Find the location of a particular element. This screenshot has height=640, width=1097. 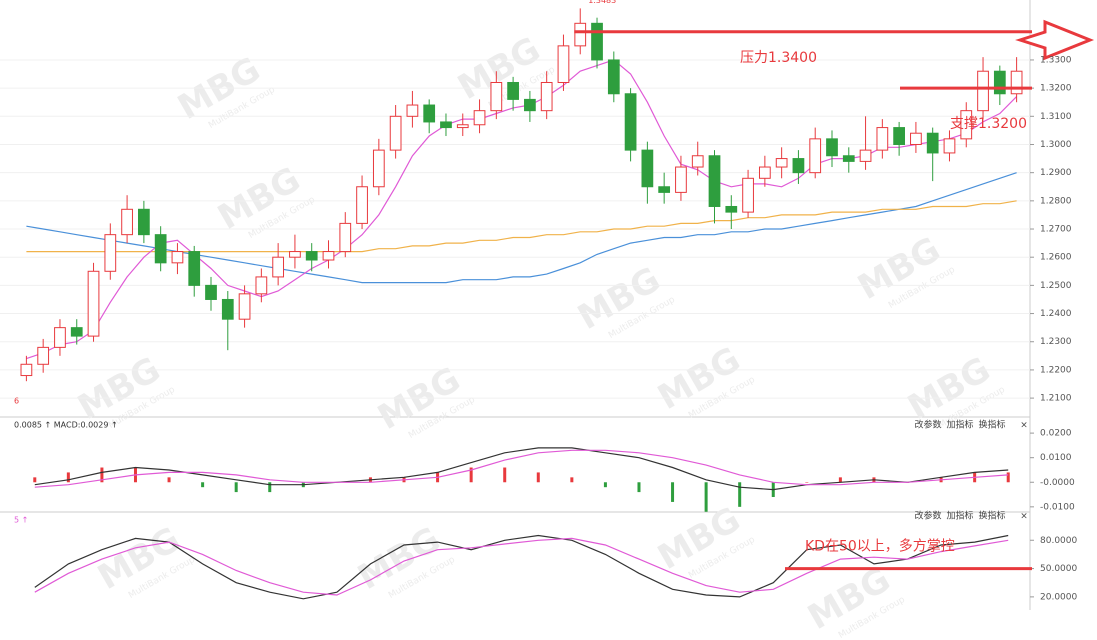

y-tick-label: 1.2400 is located at coordinates (1056, 314).